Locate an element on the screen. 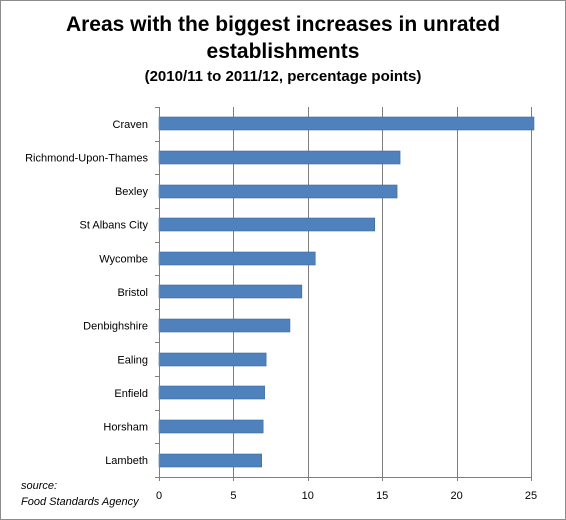 The image size is (566, 520). category-label: Denbighshire is located at coordinates (115, 327).